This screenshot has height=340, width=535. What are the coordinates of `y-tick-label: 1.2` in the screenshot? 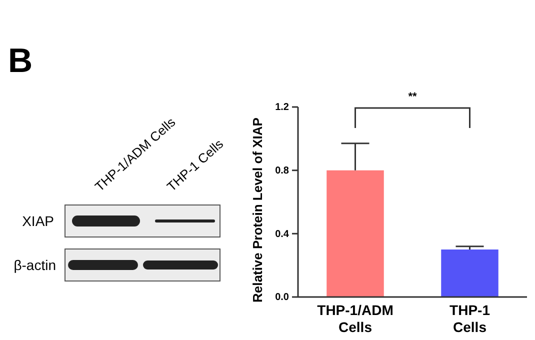 It's located at (282, 108).